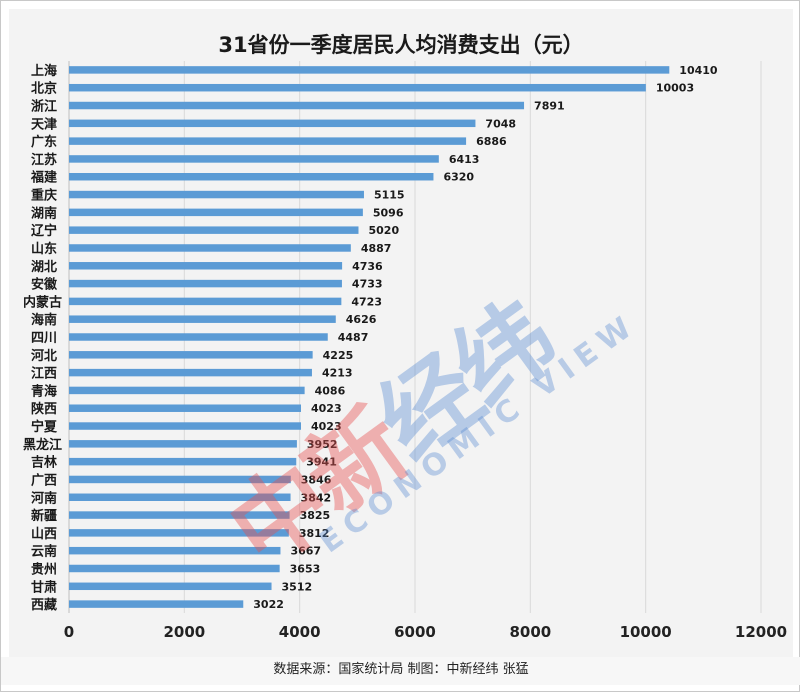  I want to click on category-label: 湖南, so click(44, 213).